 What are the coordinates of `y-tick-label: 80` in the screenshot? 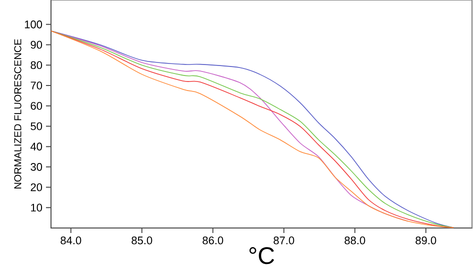 It's located at (36, 65).